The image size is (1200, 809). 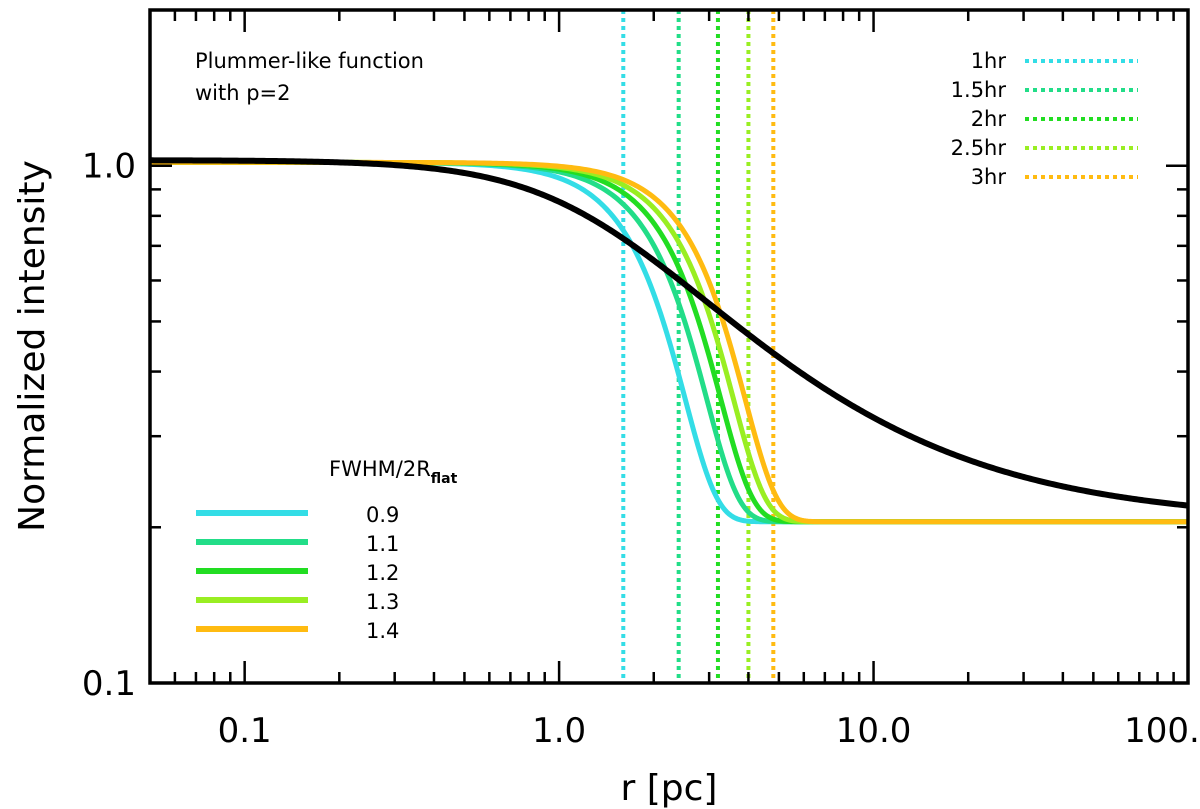 I want to click on x-tick-label-1: 1.0, so click(x=559, y=731).